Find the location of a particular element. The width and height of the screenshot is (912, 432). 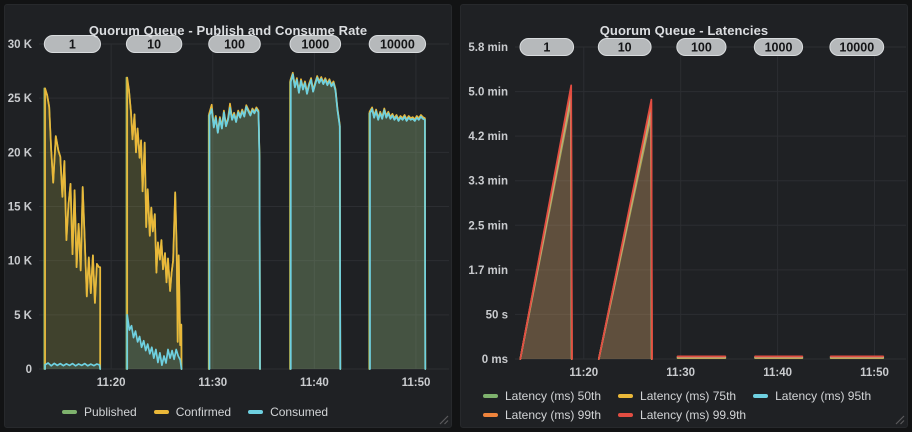

y-tick-label: 10 K is located at coordinates (20, 262).